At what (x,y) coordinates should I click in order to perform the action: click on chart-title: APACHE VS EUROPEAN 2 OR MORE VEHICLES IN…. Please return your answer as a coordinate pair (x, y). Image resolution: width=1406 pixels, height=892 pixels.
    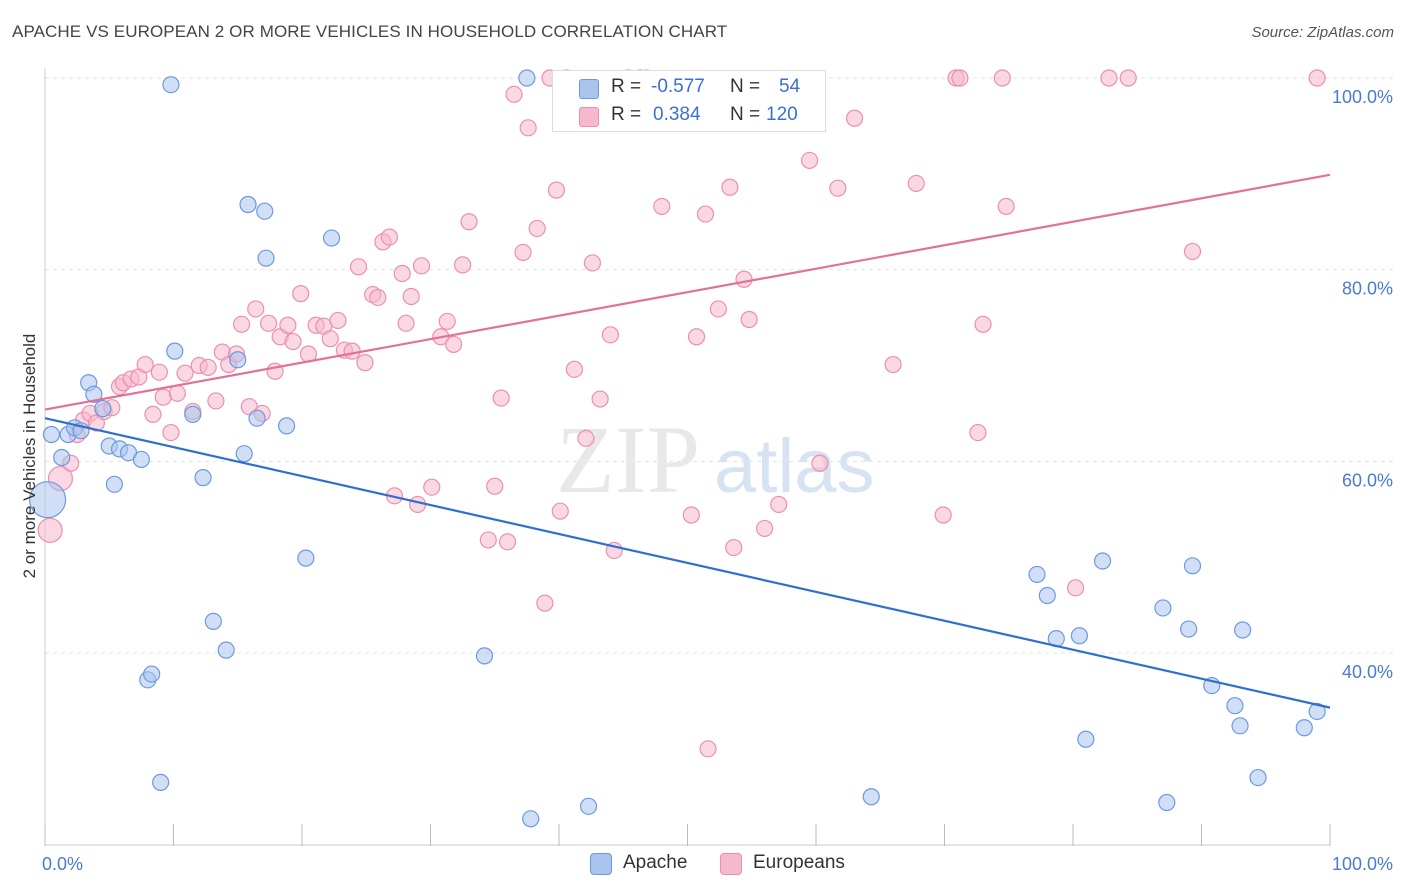
    Looking at the image, I should click on (370, 31).